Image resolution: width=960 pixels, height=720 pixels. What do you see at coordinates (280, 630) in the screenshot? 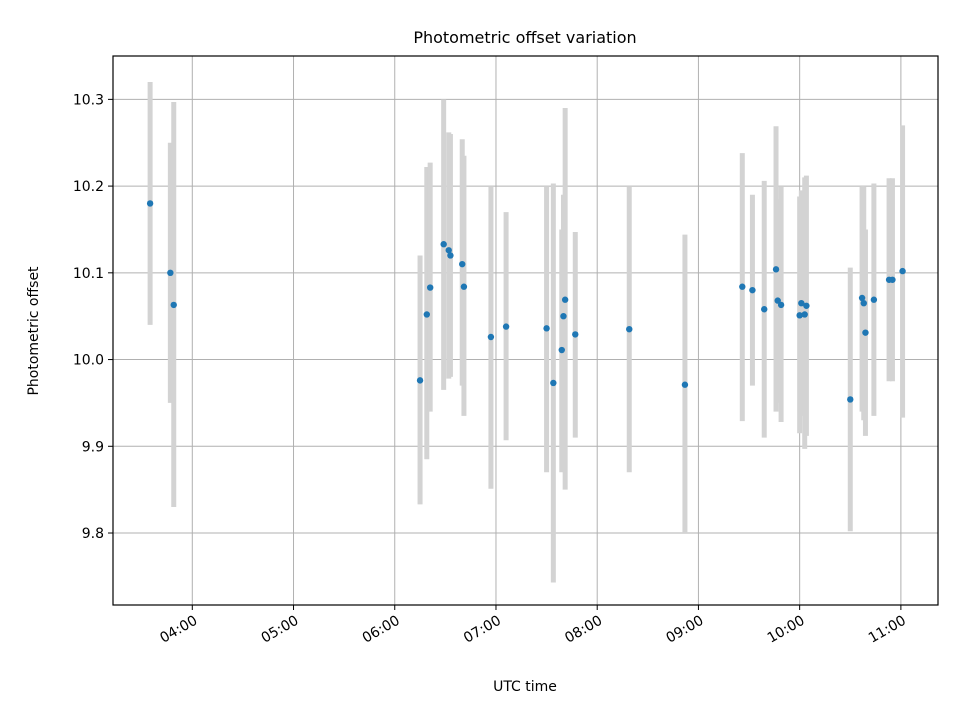
I see `x-tick-label: 05:00` at bounding box center [280, 630].